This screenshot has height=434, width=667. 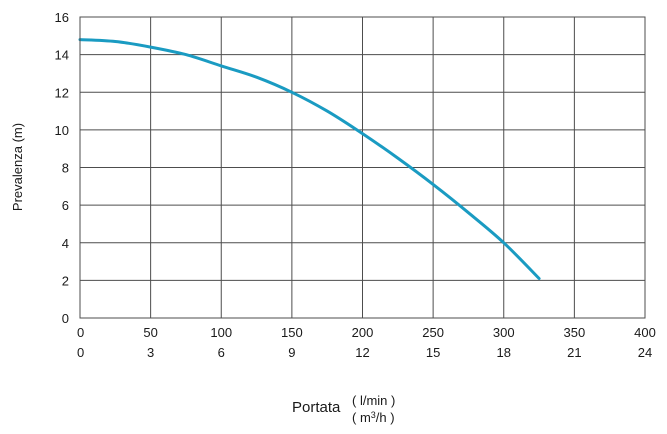 I want to click on x-units-secondary: ( m3/h ), so click(x=373, y=418).